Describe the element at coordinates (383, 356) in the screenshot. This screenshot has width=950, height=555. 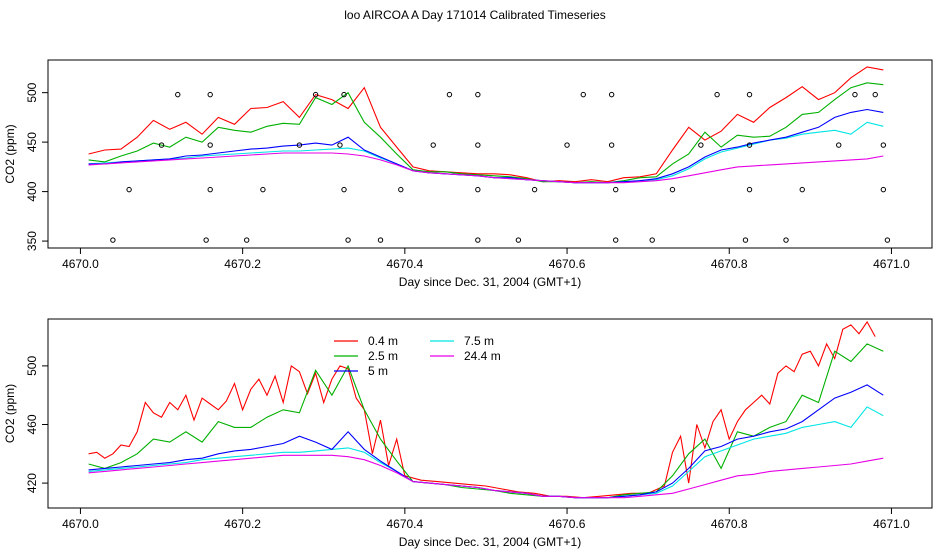
I see `legend-label: 2.5 m` at that location.